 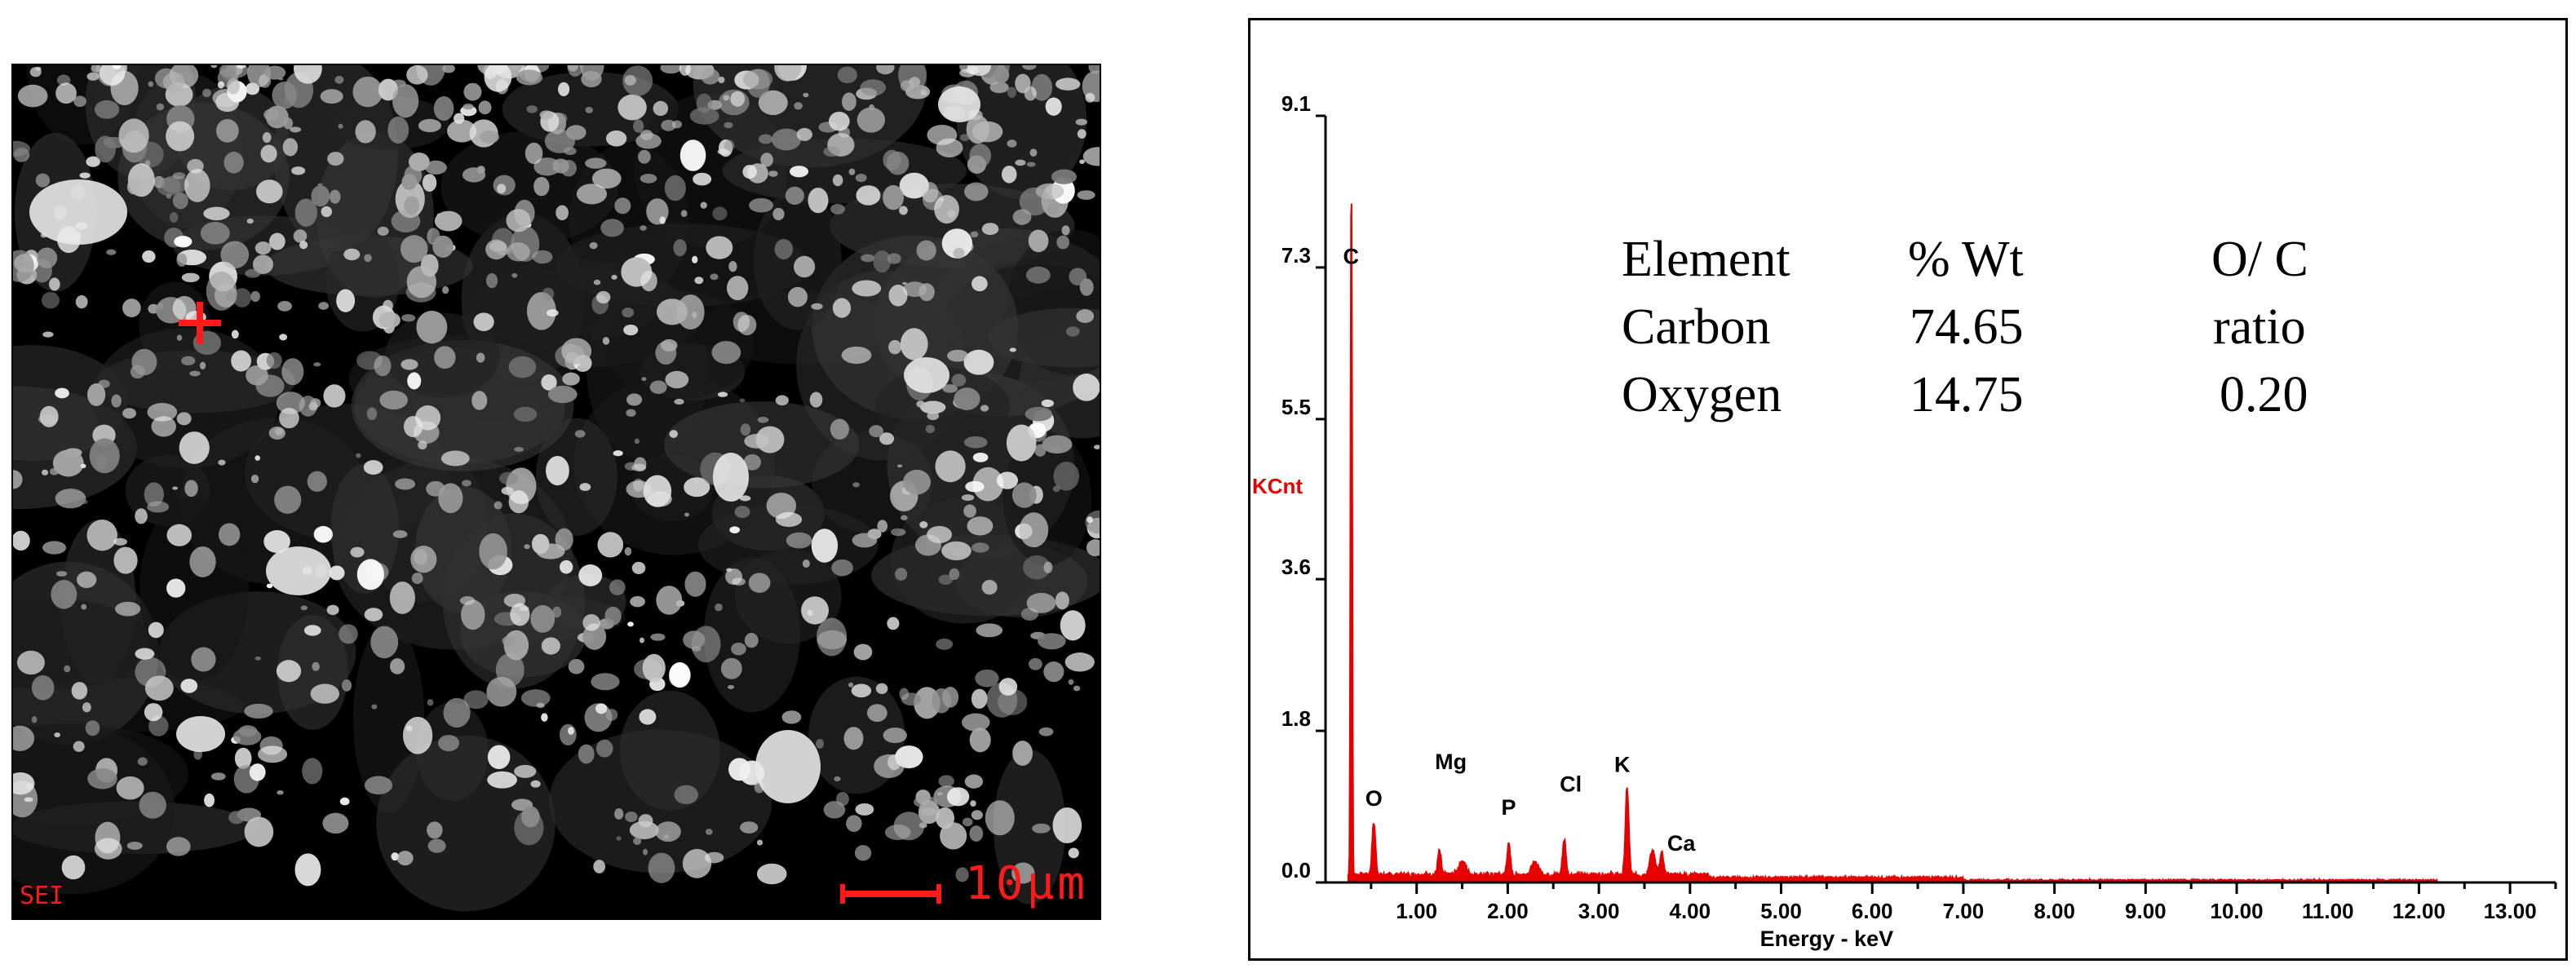 I want to click on table-row-oxygen-weight: 14.75, so click(x=1967, y=394).